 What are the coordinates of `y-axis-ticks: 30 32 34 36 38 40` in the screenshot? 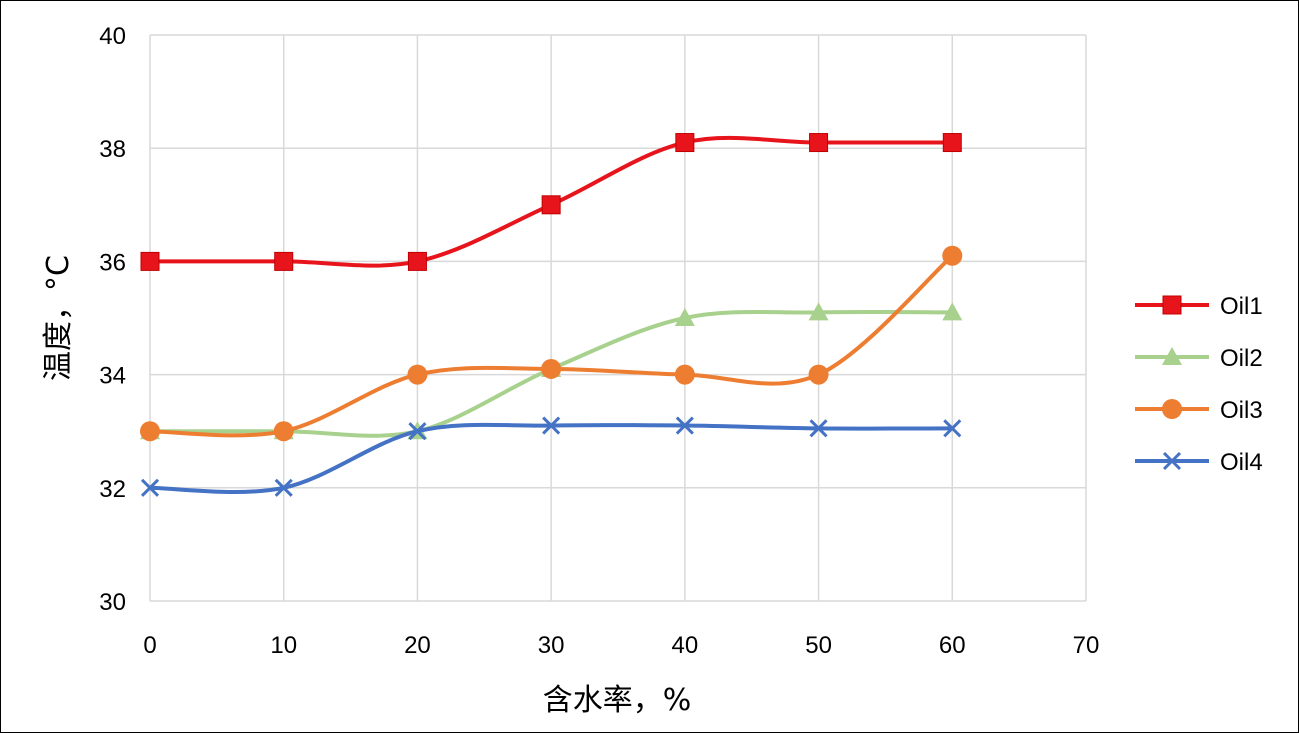 It's located at (112, 319).